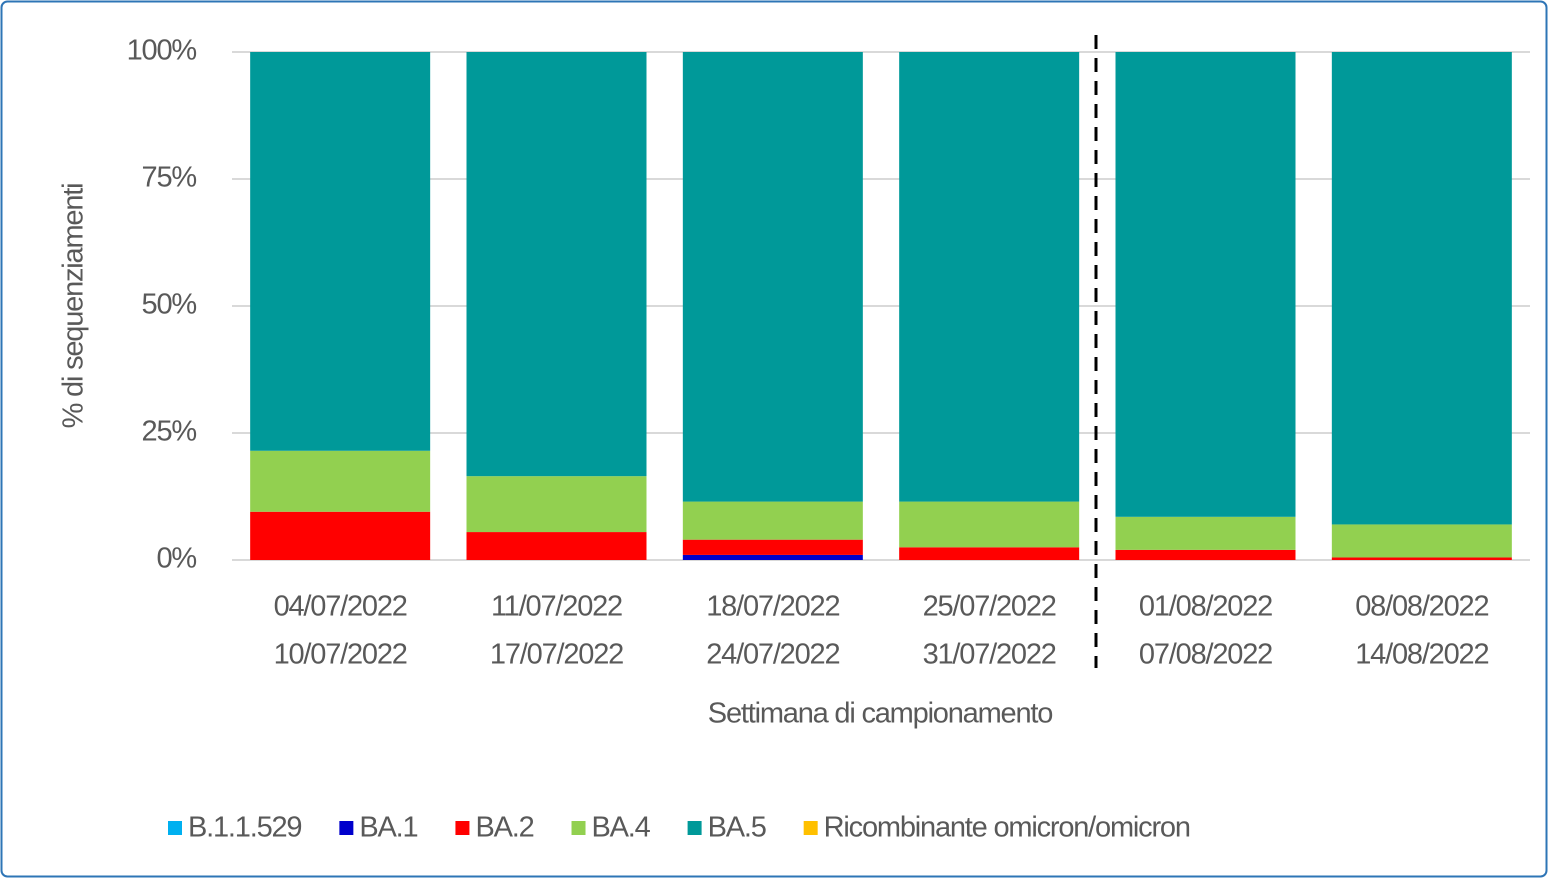 Image resolution: width=1549 pixels, height=879 pixels. I want to click on y-tick-label: 25%, so click(169, 432).